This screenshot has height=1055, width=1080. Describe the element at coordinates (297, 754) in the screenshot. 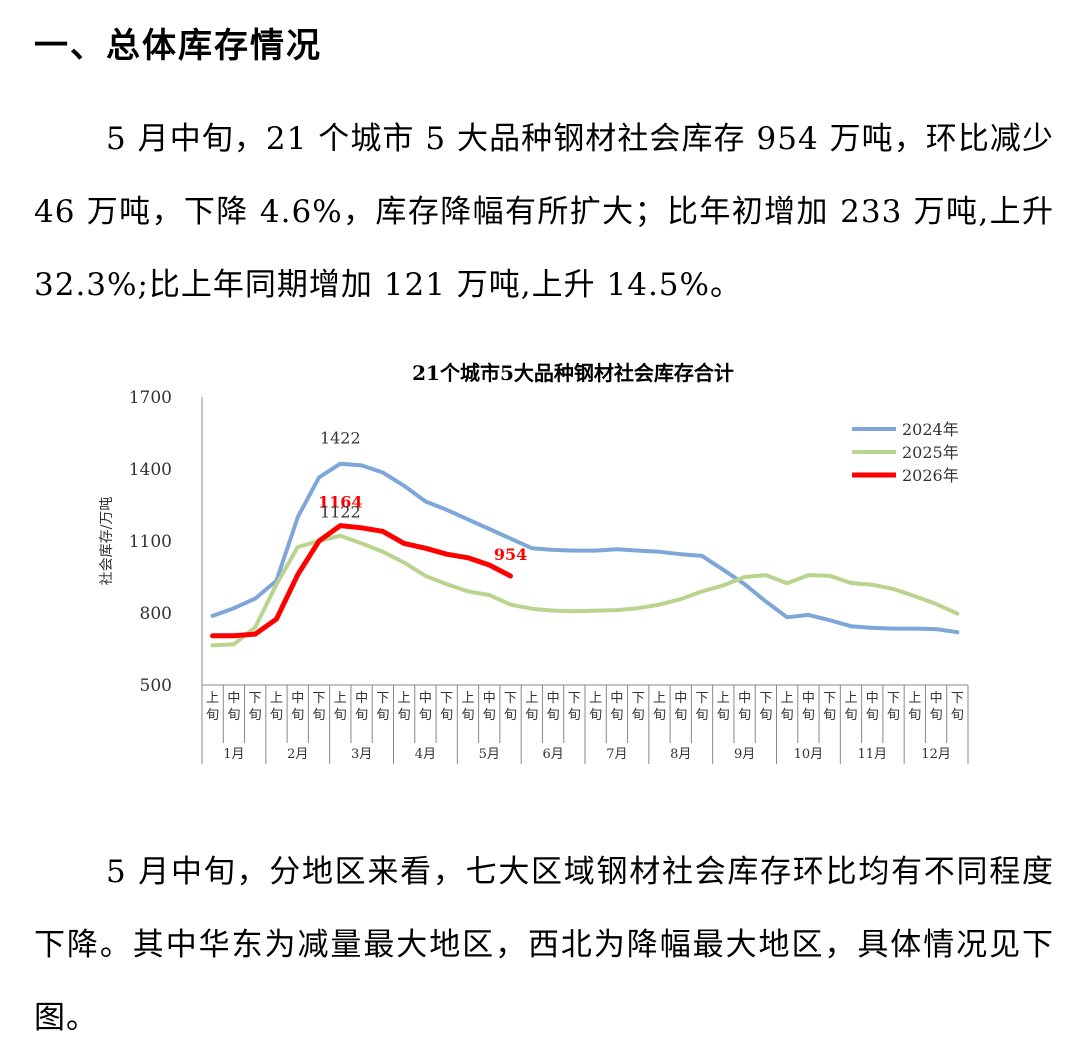

I see `month-label: 2月` at that location.